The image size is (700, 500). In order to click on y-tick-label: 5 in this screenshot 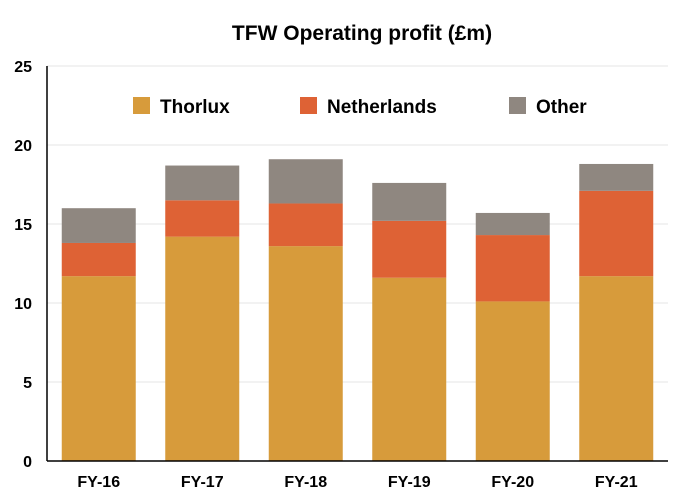, I will do `click(27, 383)`.